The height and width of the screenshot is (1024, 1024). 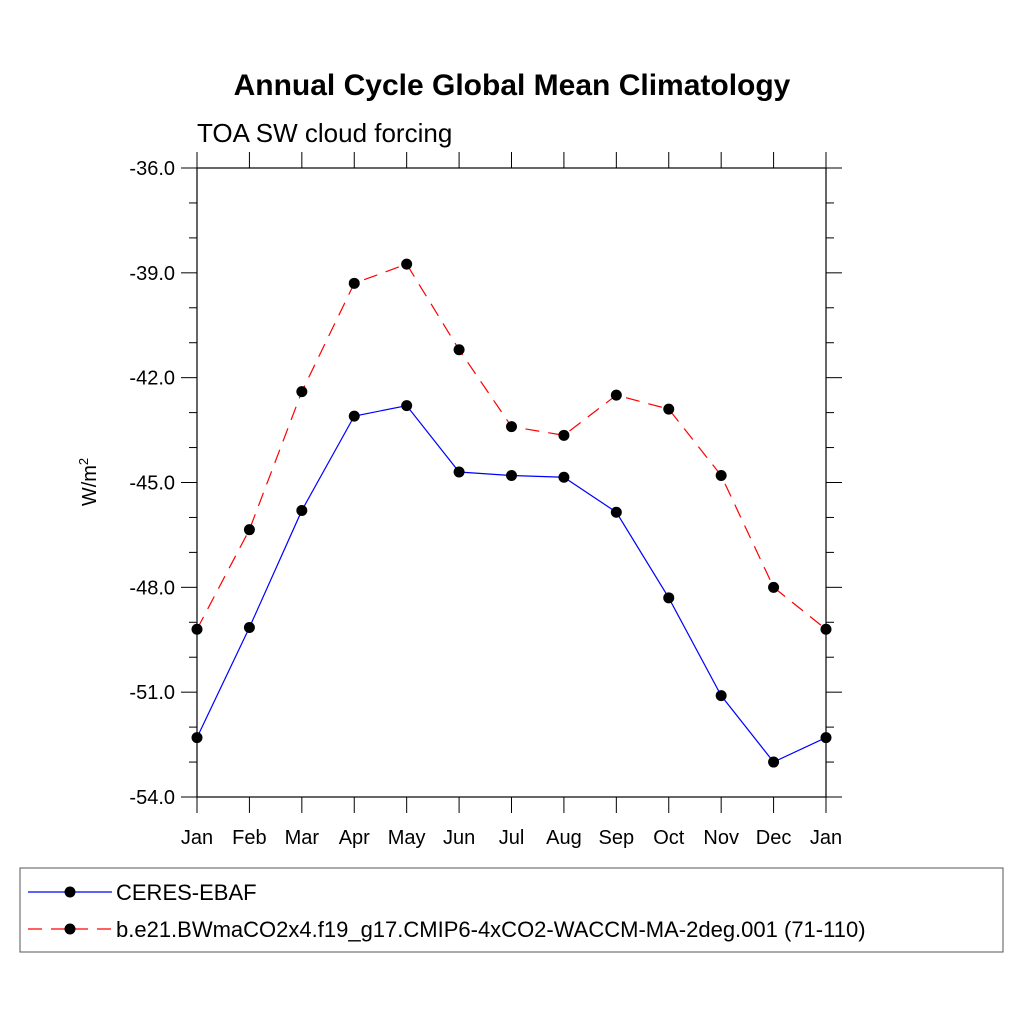 What do you see at coordinates (512, 85) in the screenshot?
I see `chart-title: Annual Cycle Global Mean Climatology` at bounding box center [512, 85].